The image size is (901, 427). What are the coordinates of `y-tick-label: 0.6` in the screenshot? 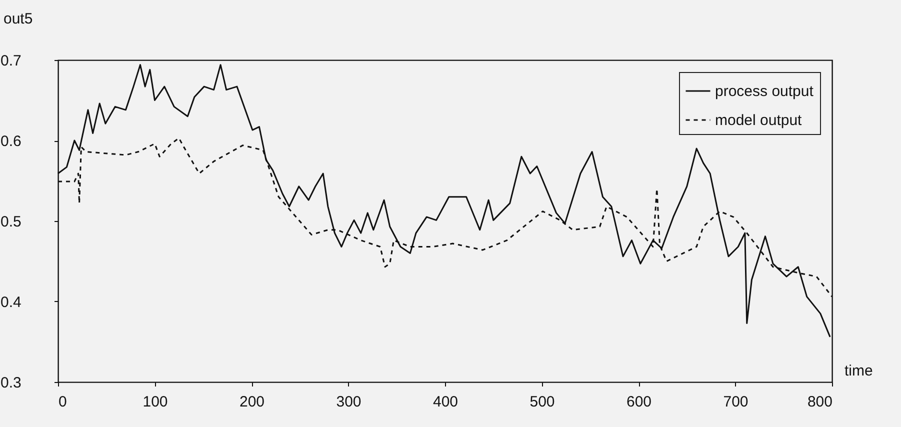 It's located at (11, 141).